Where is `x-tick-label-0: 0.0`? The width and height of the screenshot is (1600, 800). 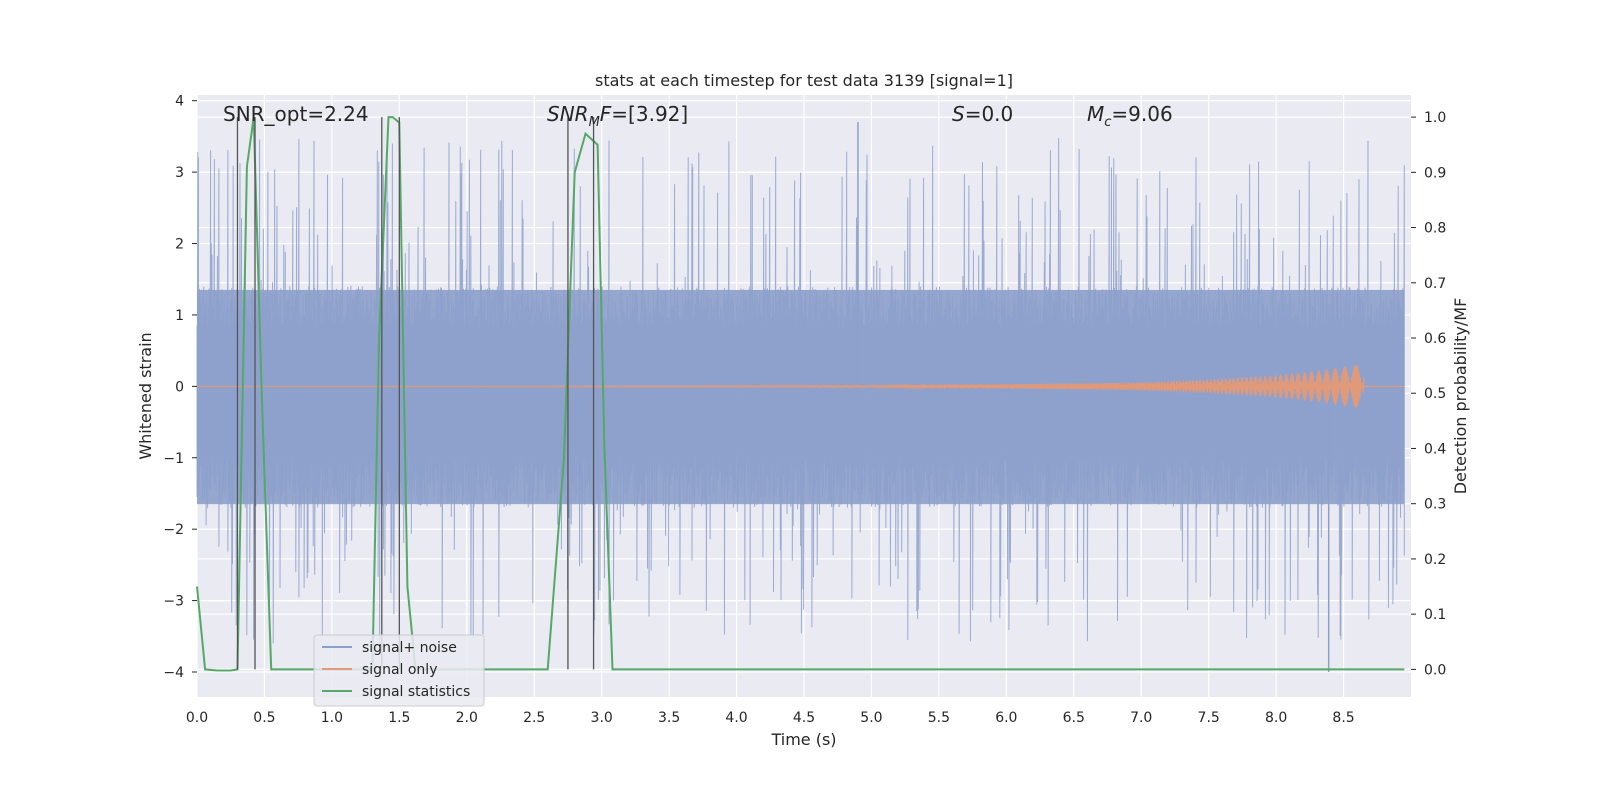
x-tick-label-0: 0.0 is located at coordinates (197, 718).